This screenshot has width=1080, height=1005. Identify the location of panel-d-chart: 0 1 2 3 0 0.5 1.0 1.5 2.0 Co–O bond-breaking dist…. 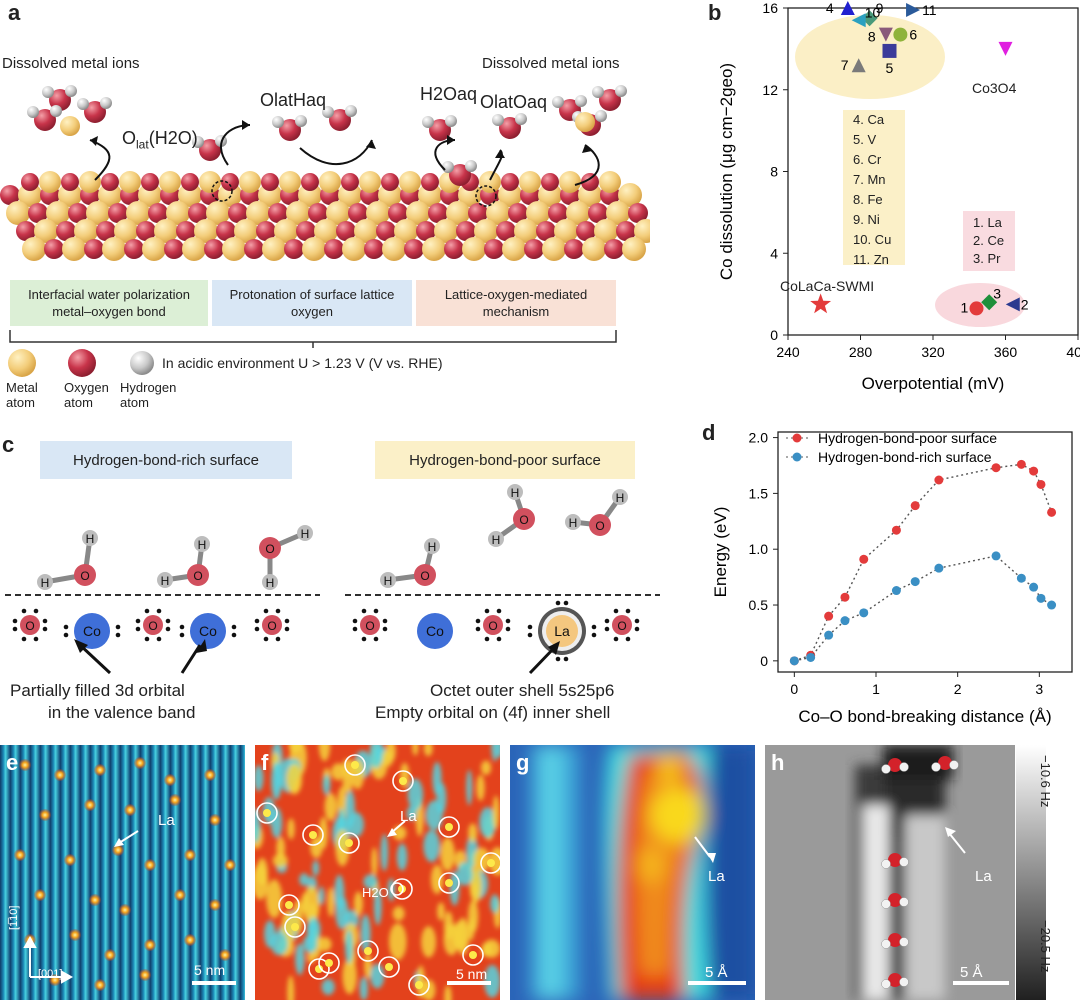
(892, 578).